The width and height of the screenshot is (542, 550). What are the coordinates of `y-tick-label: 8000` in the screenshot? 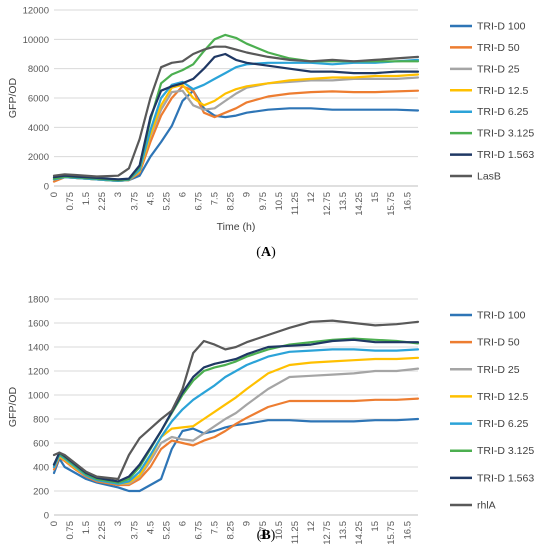 It's located at (38, 69).